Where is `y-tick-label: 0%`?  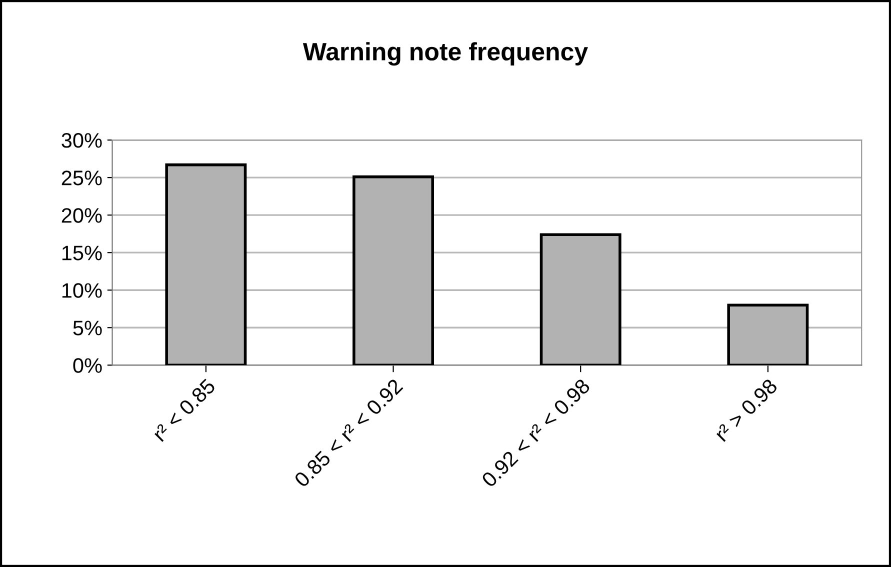 y-tick-label: 0% is located at coordinates (87, 365).